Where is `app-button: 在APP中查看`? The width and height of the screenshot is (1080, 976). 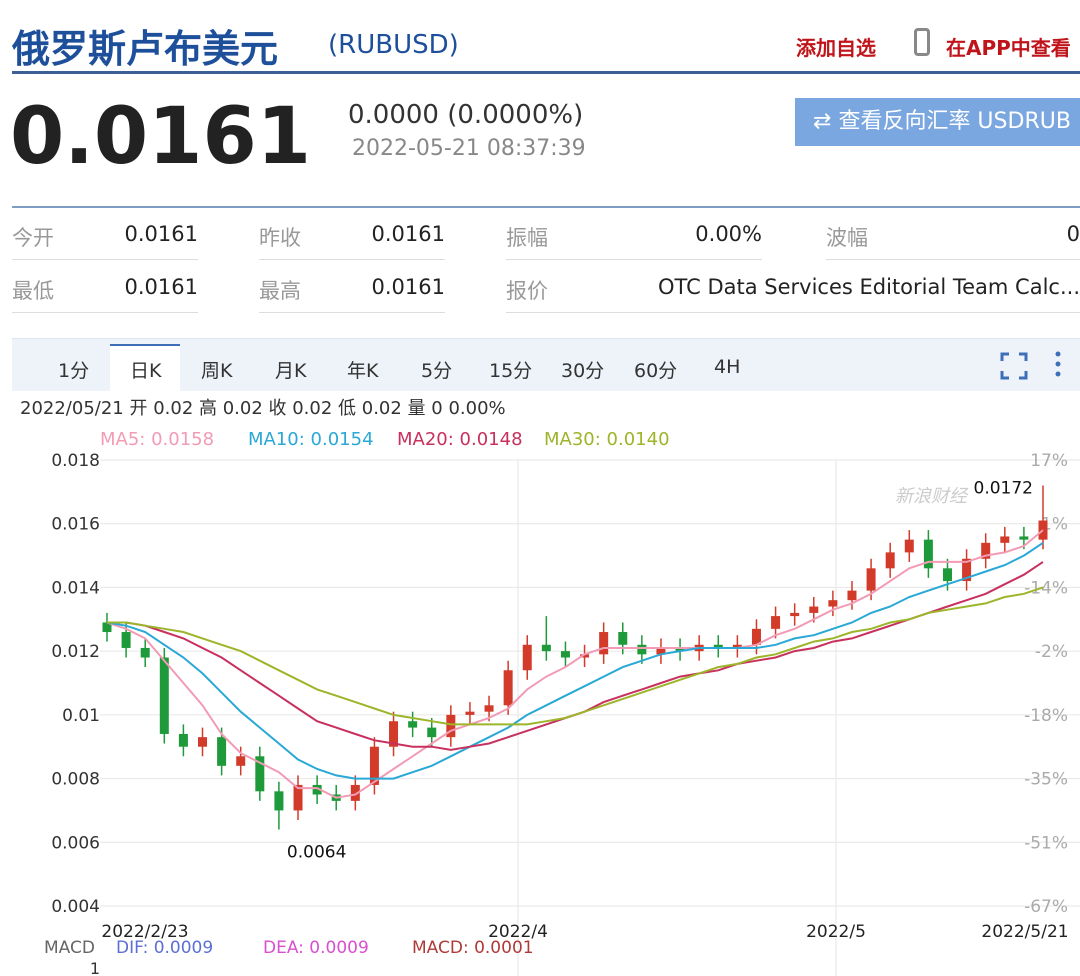 app-button: 在APP中查看 is located at coordinates (1008, 48).